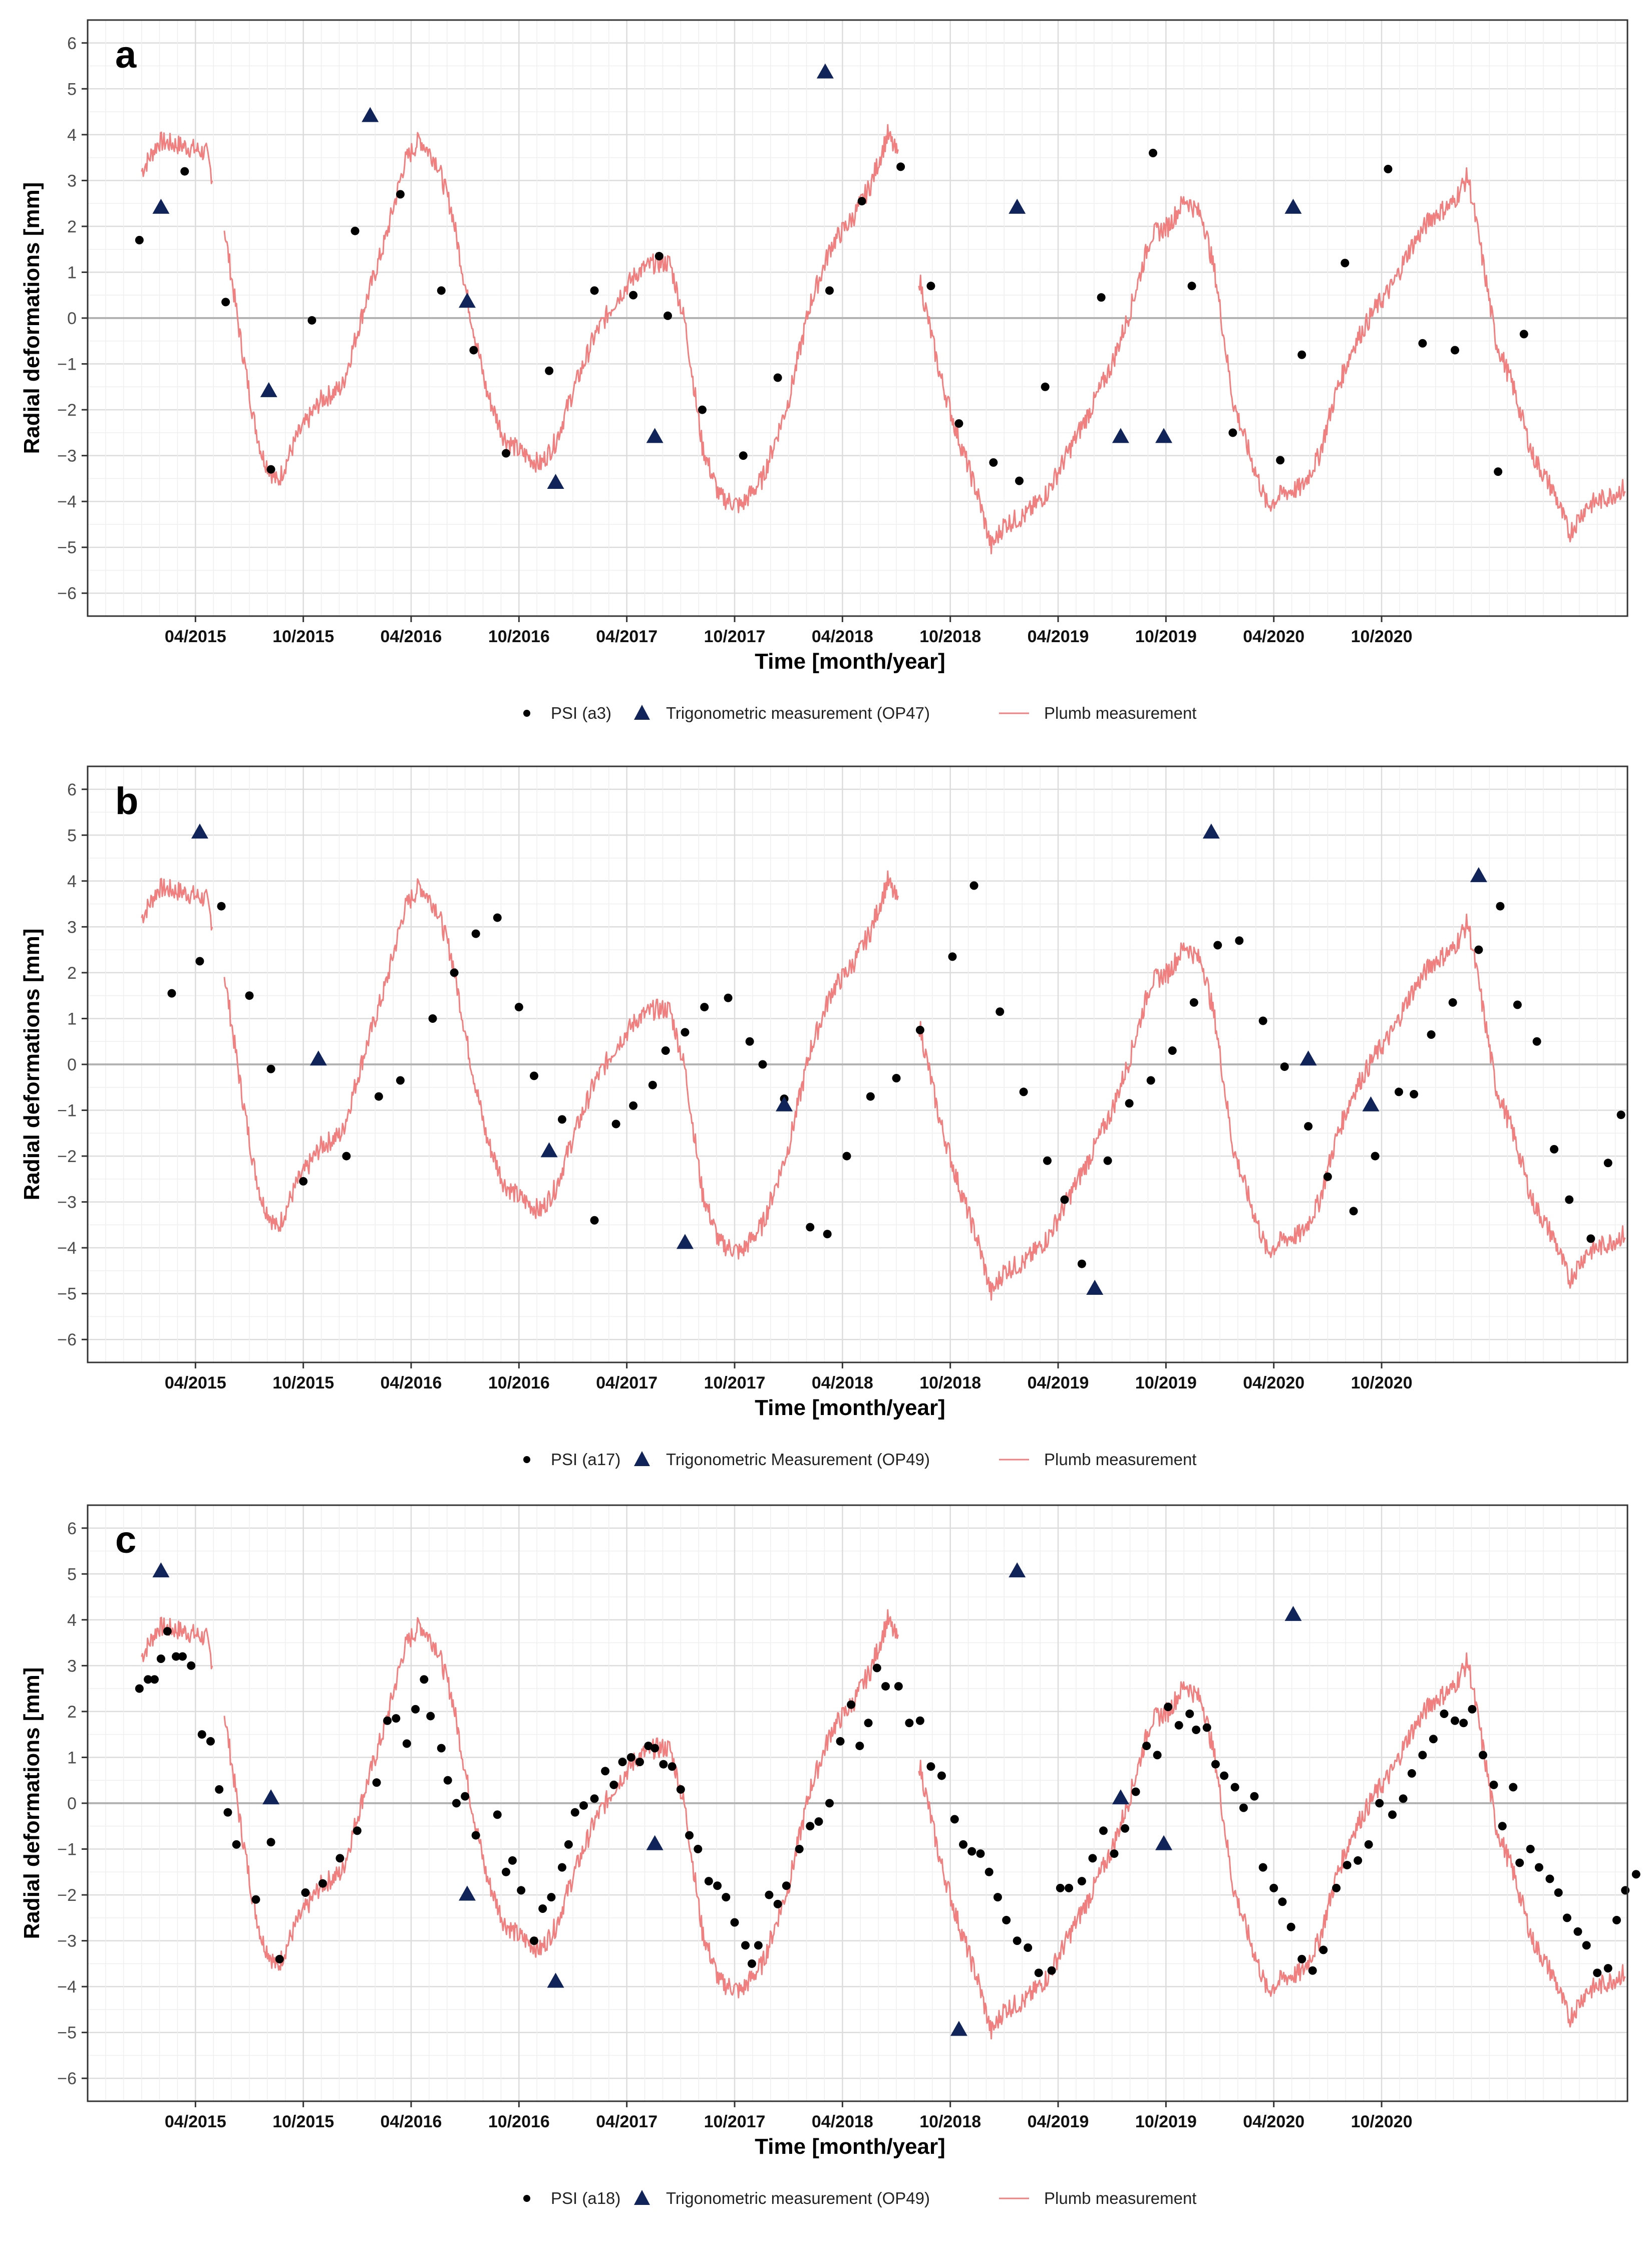  What do you see at coordinates (72, 1804) in the screenshot?
I see `y-tick-label: 0` at bounding box center [72, 1804].